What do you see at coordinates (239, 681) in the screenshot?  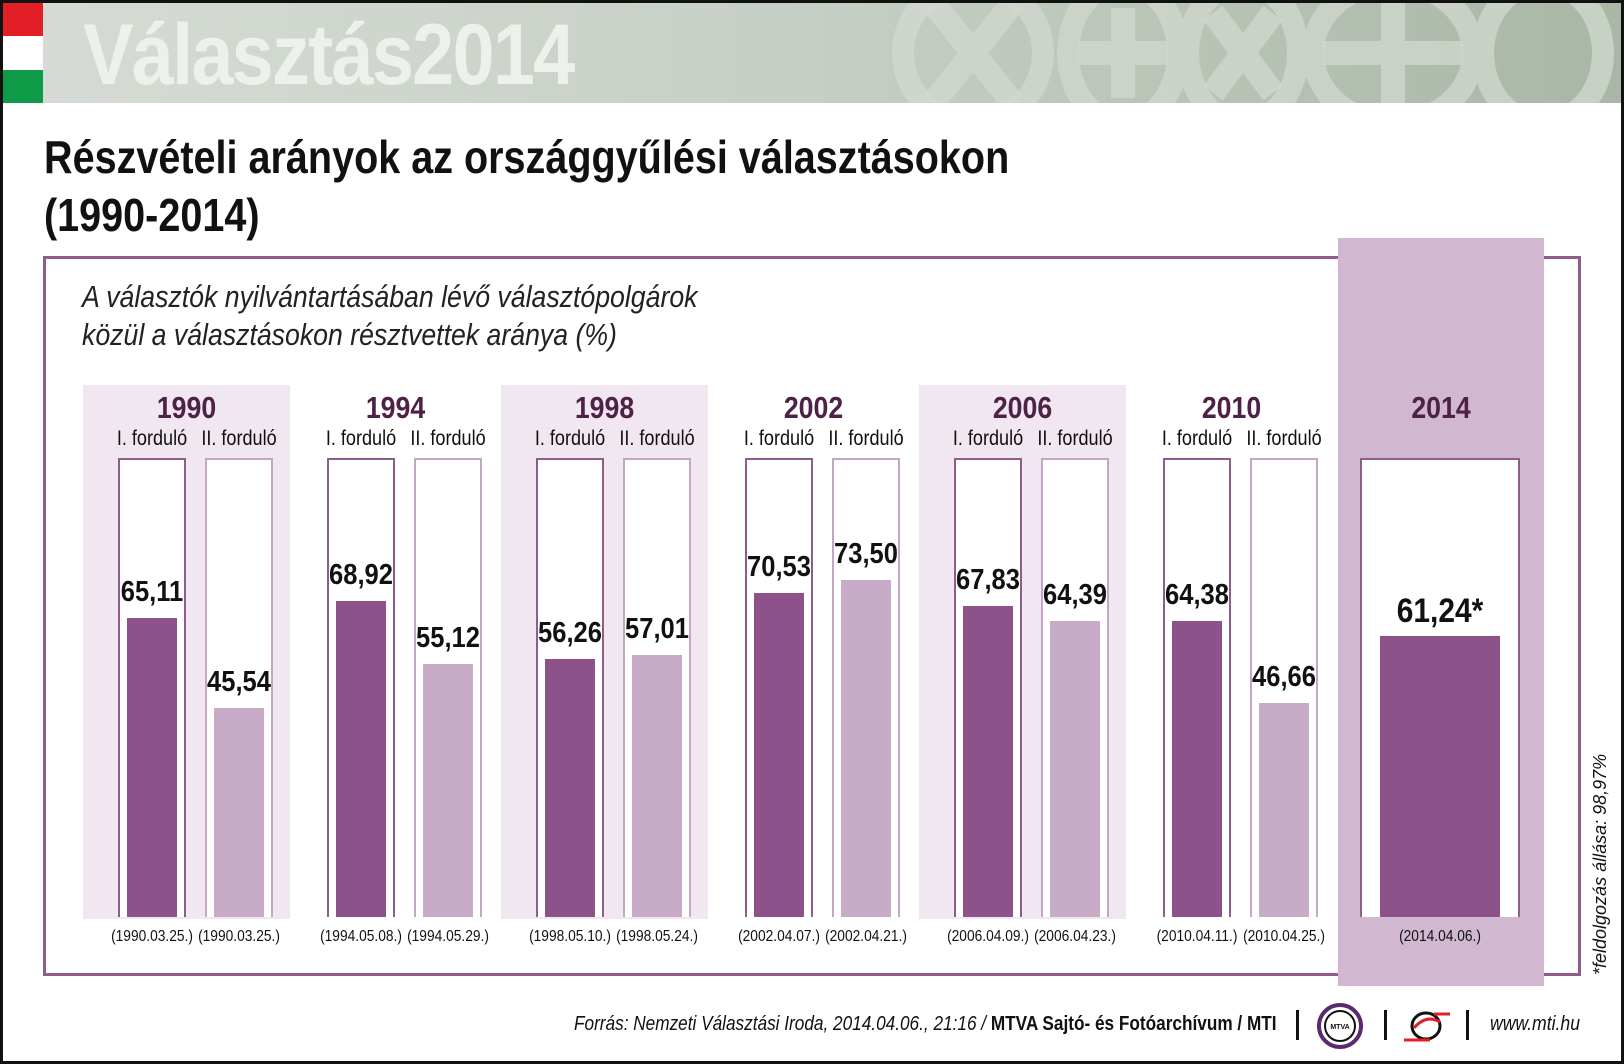 I see `data-label: 45,54` at bounding box center [239, 681].